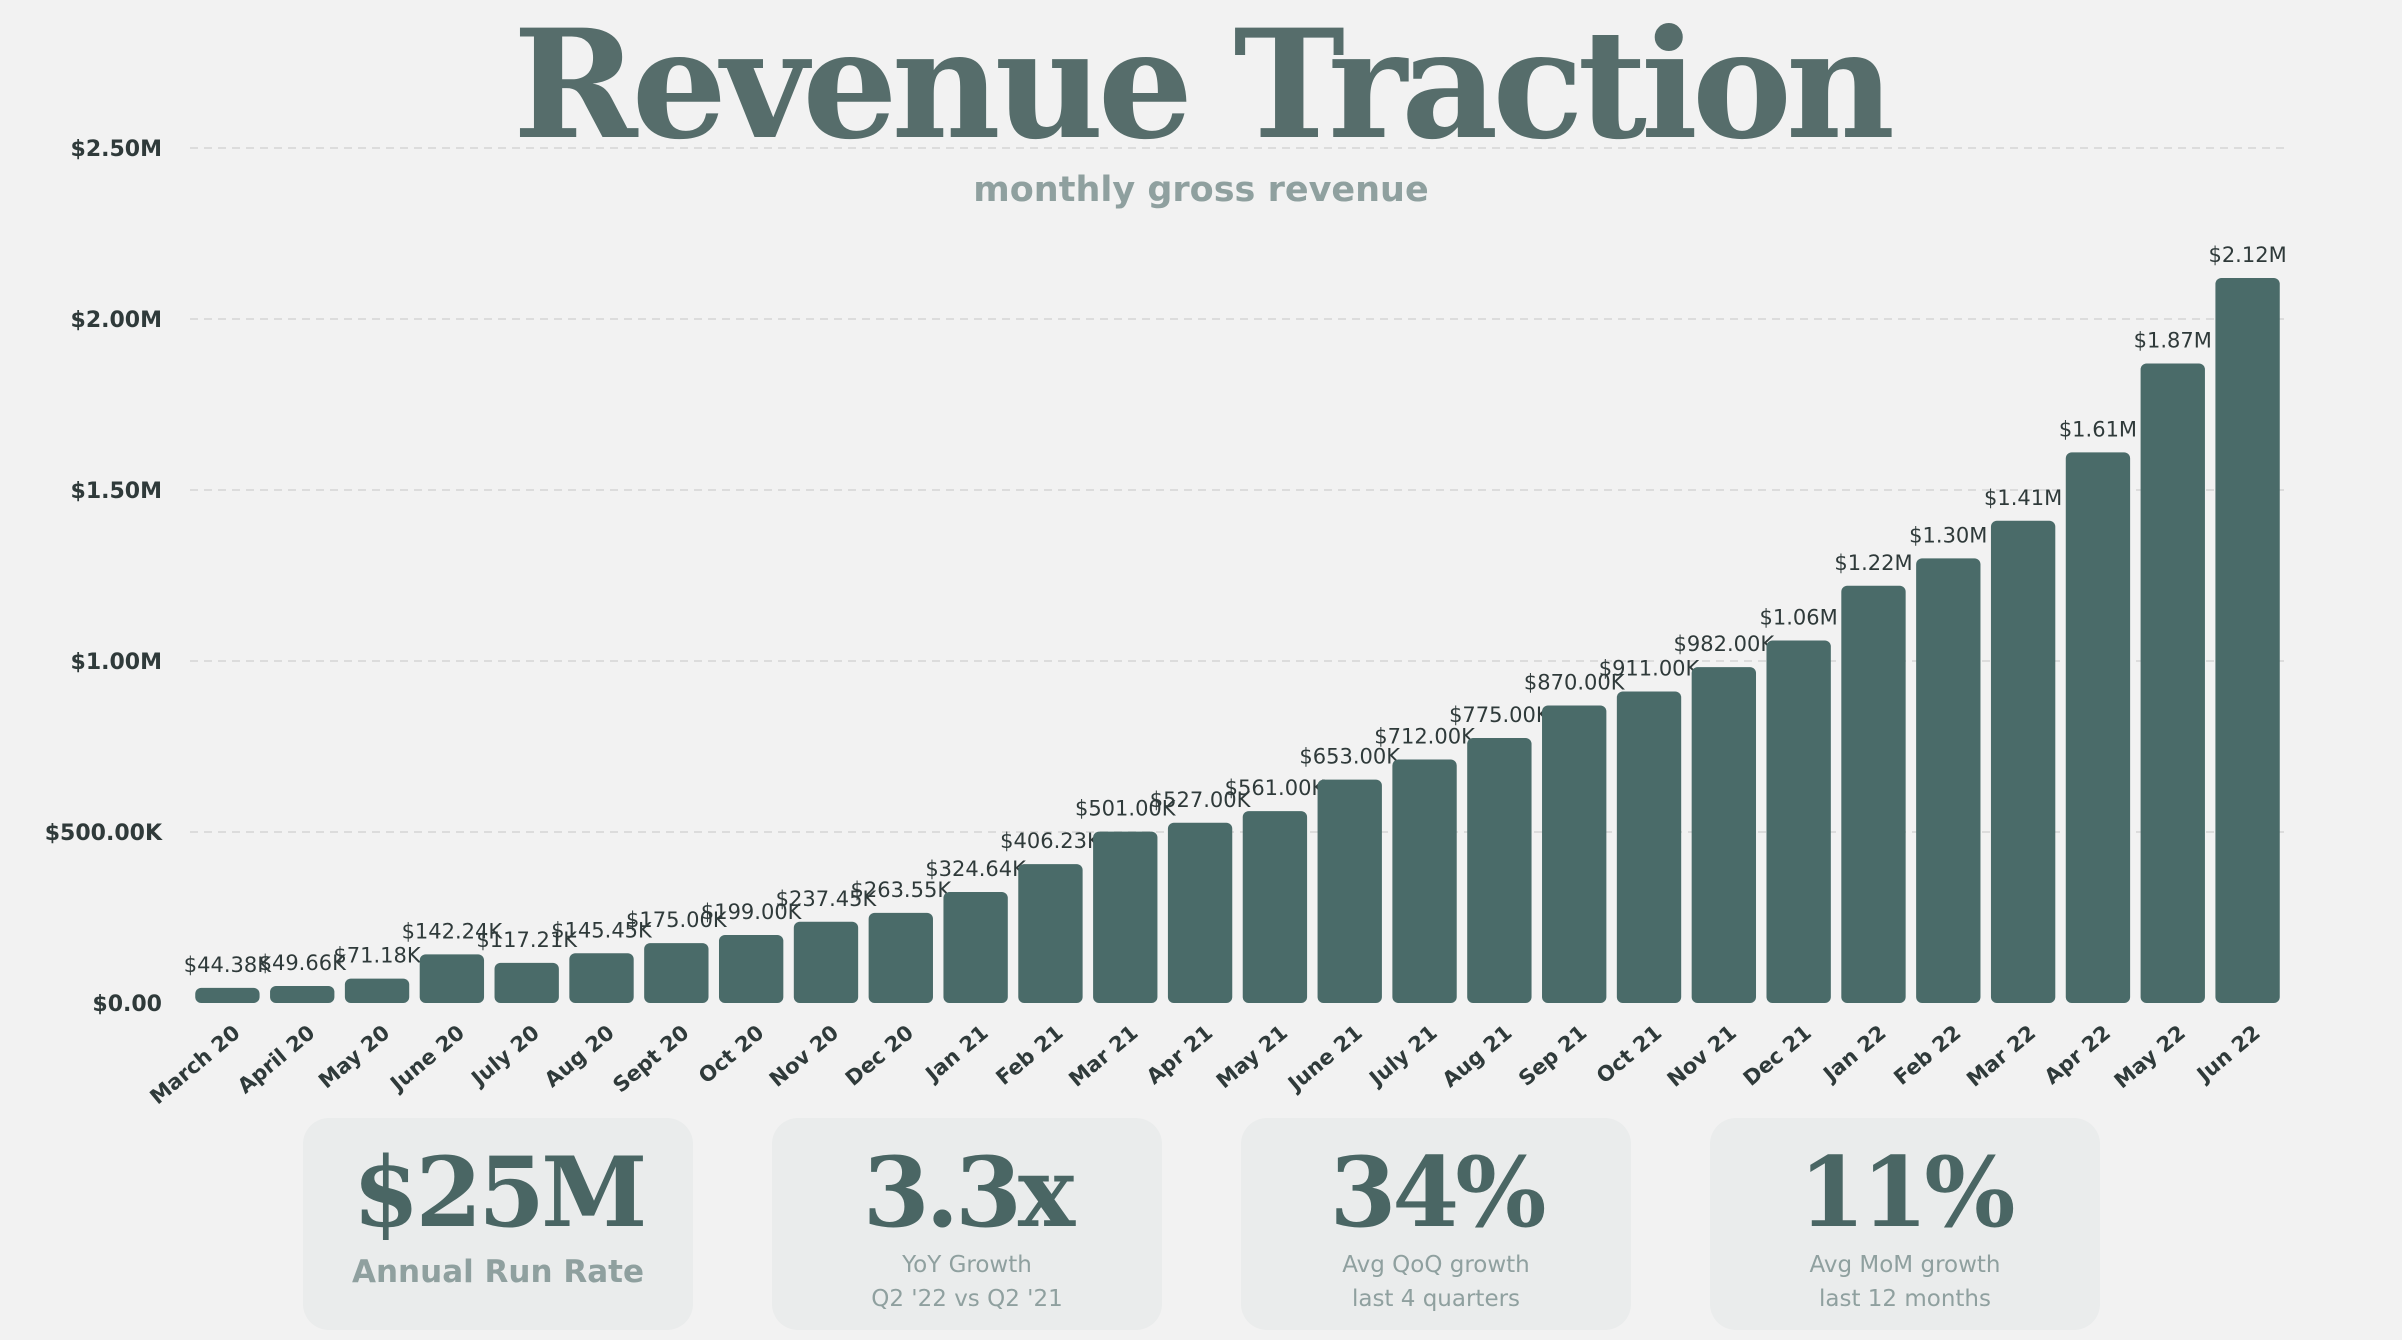  I want to click on metric-sublabel: last 12 months, so click(1904, 1299).